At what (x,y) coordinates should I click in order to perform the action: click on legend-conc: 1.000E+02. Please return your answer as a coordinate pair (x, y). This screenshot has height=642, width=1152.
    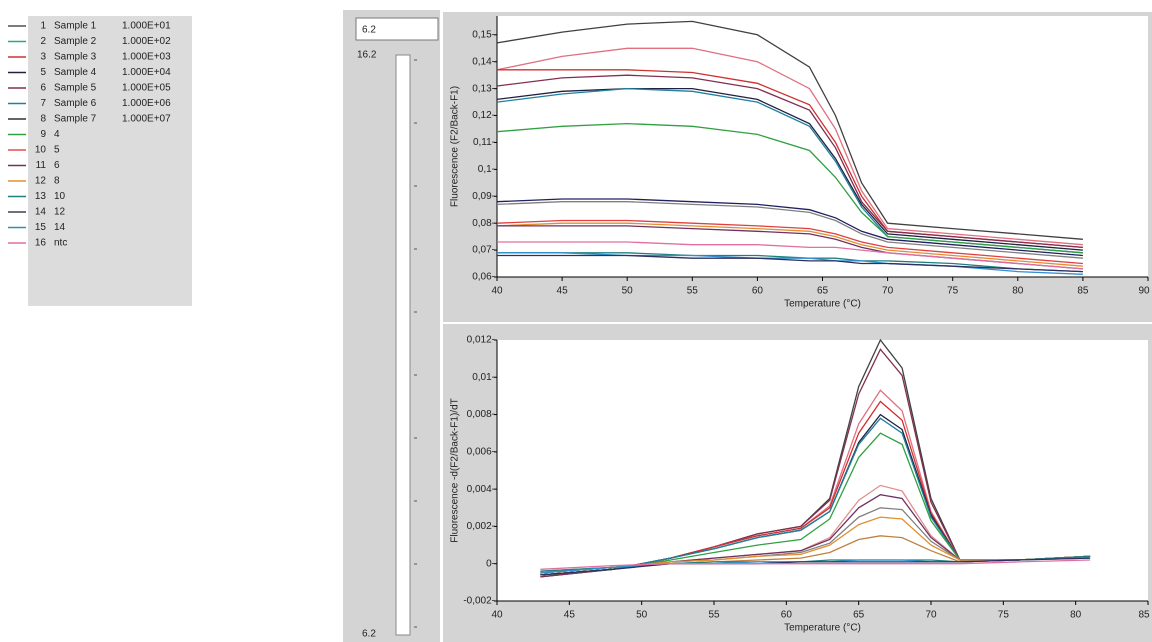
    Looking at the image, I should click on (146, 41).